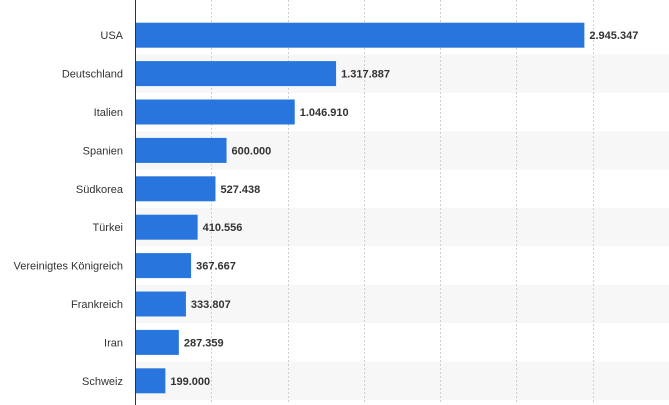  What do you see at coordinates (113, 343) in the screenshot?
I see `category-label: Iran` at bounding box center [113, 343].